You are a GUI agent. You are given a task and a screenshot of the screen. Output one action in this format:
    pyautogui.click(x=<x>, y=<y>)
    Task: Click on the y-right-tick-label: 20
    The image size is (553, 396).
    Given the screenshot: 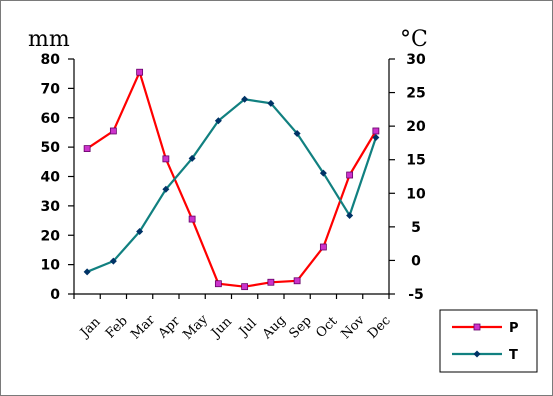 What is the action you would take?
    pyautogui.click(x=416, y=127)
    